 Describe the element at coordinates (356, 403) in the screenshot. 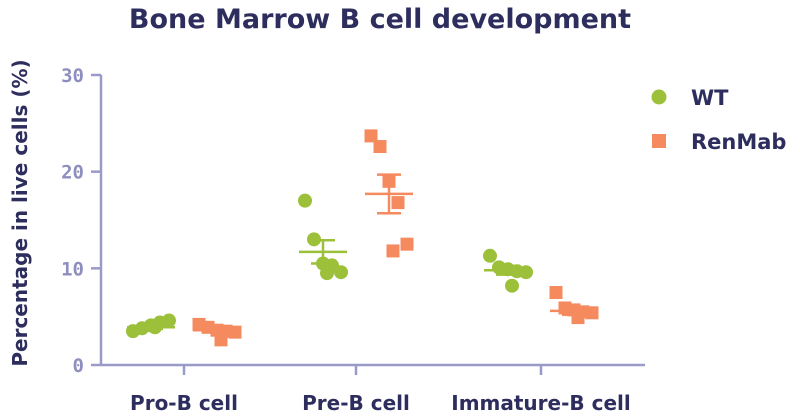

I see `x-tick-label: Pre-B cell` at that location.